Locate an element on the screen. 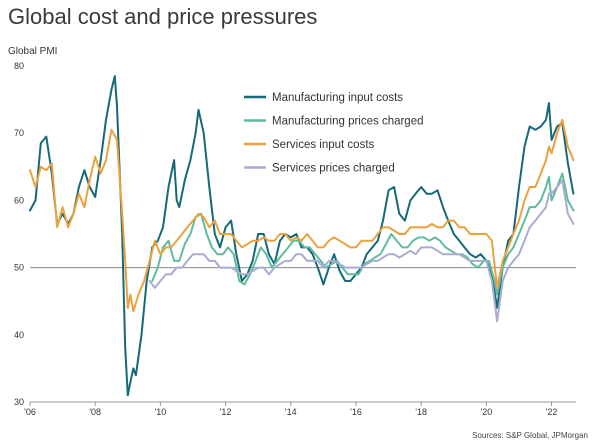 The height and width of the screenshot is (445, 596). y-tick-label: 30 is located at coordinates (19, 402).